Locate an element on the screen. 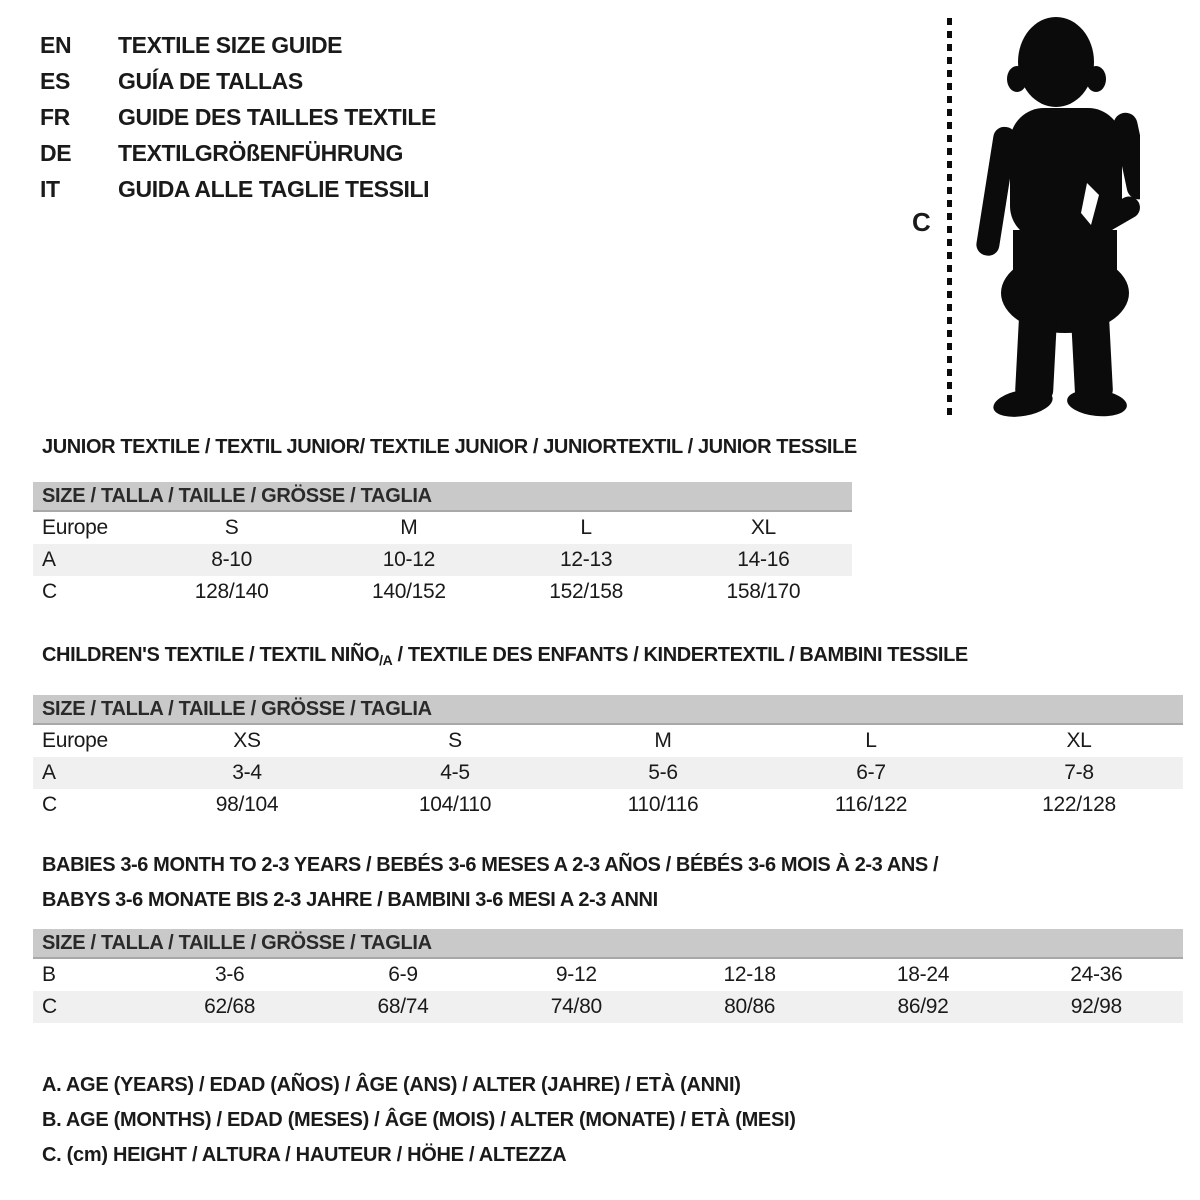  height-cell: 86/92 is located at coordinates (923, 1006).